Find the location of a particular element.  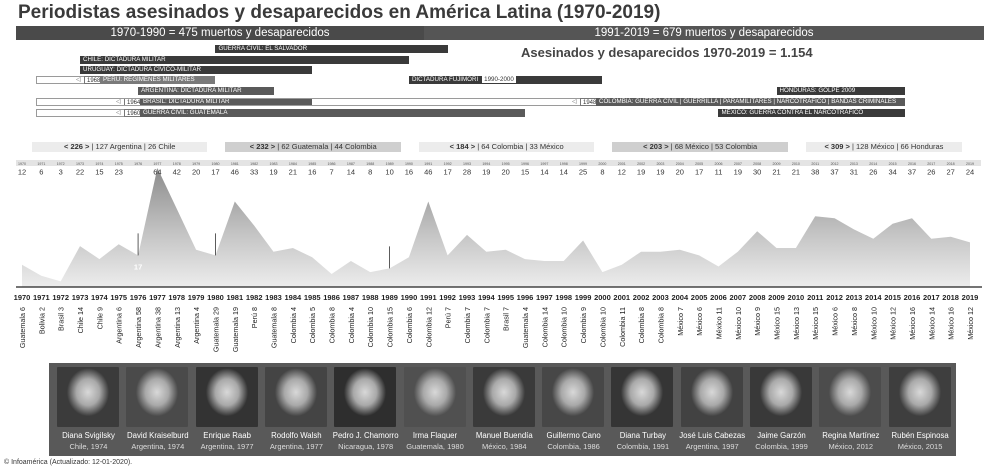

country-label: Brasil 3 is located at coordinates (61, 319).